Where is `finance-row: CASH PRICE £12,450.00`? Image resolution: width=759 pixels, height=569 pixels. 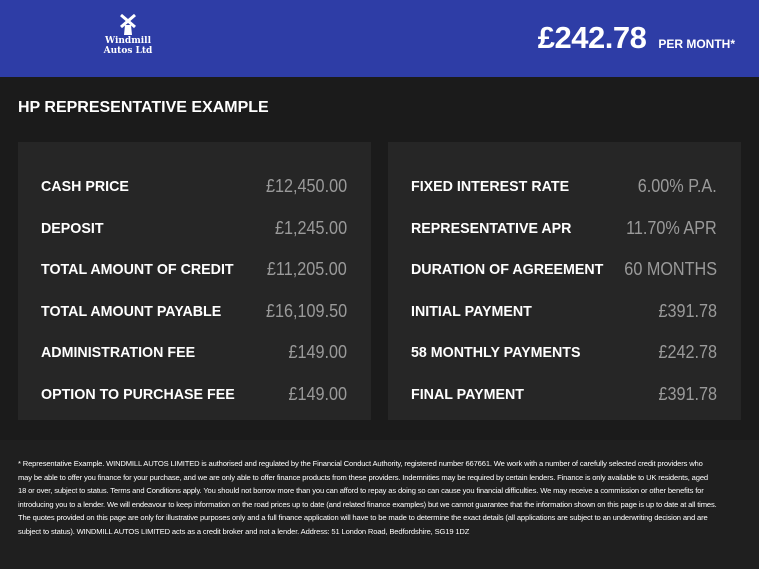 finance-row: CASH PRICE £12,450.00 is located at coordinates (194, 187).